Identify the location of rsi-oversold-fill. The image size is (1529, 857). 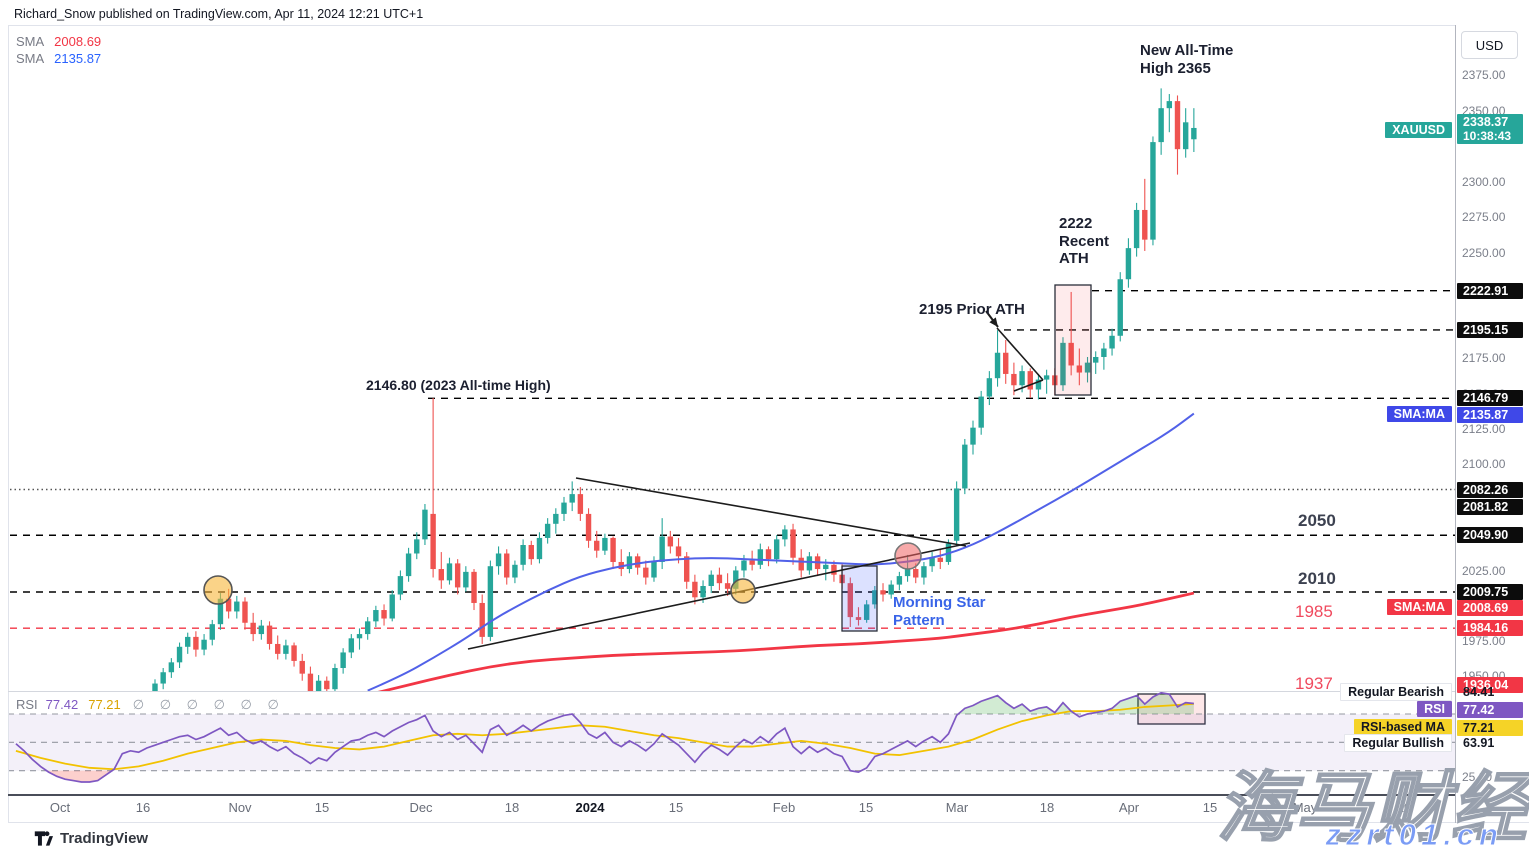
(79, 776).